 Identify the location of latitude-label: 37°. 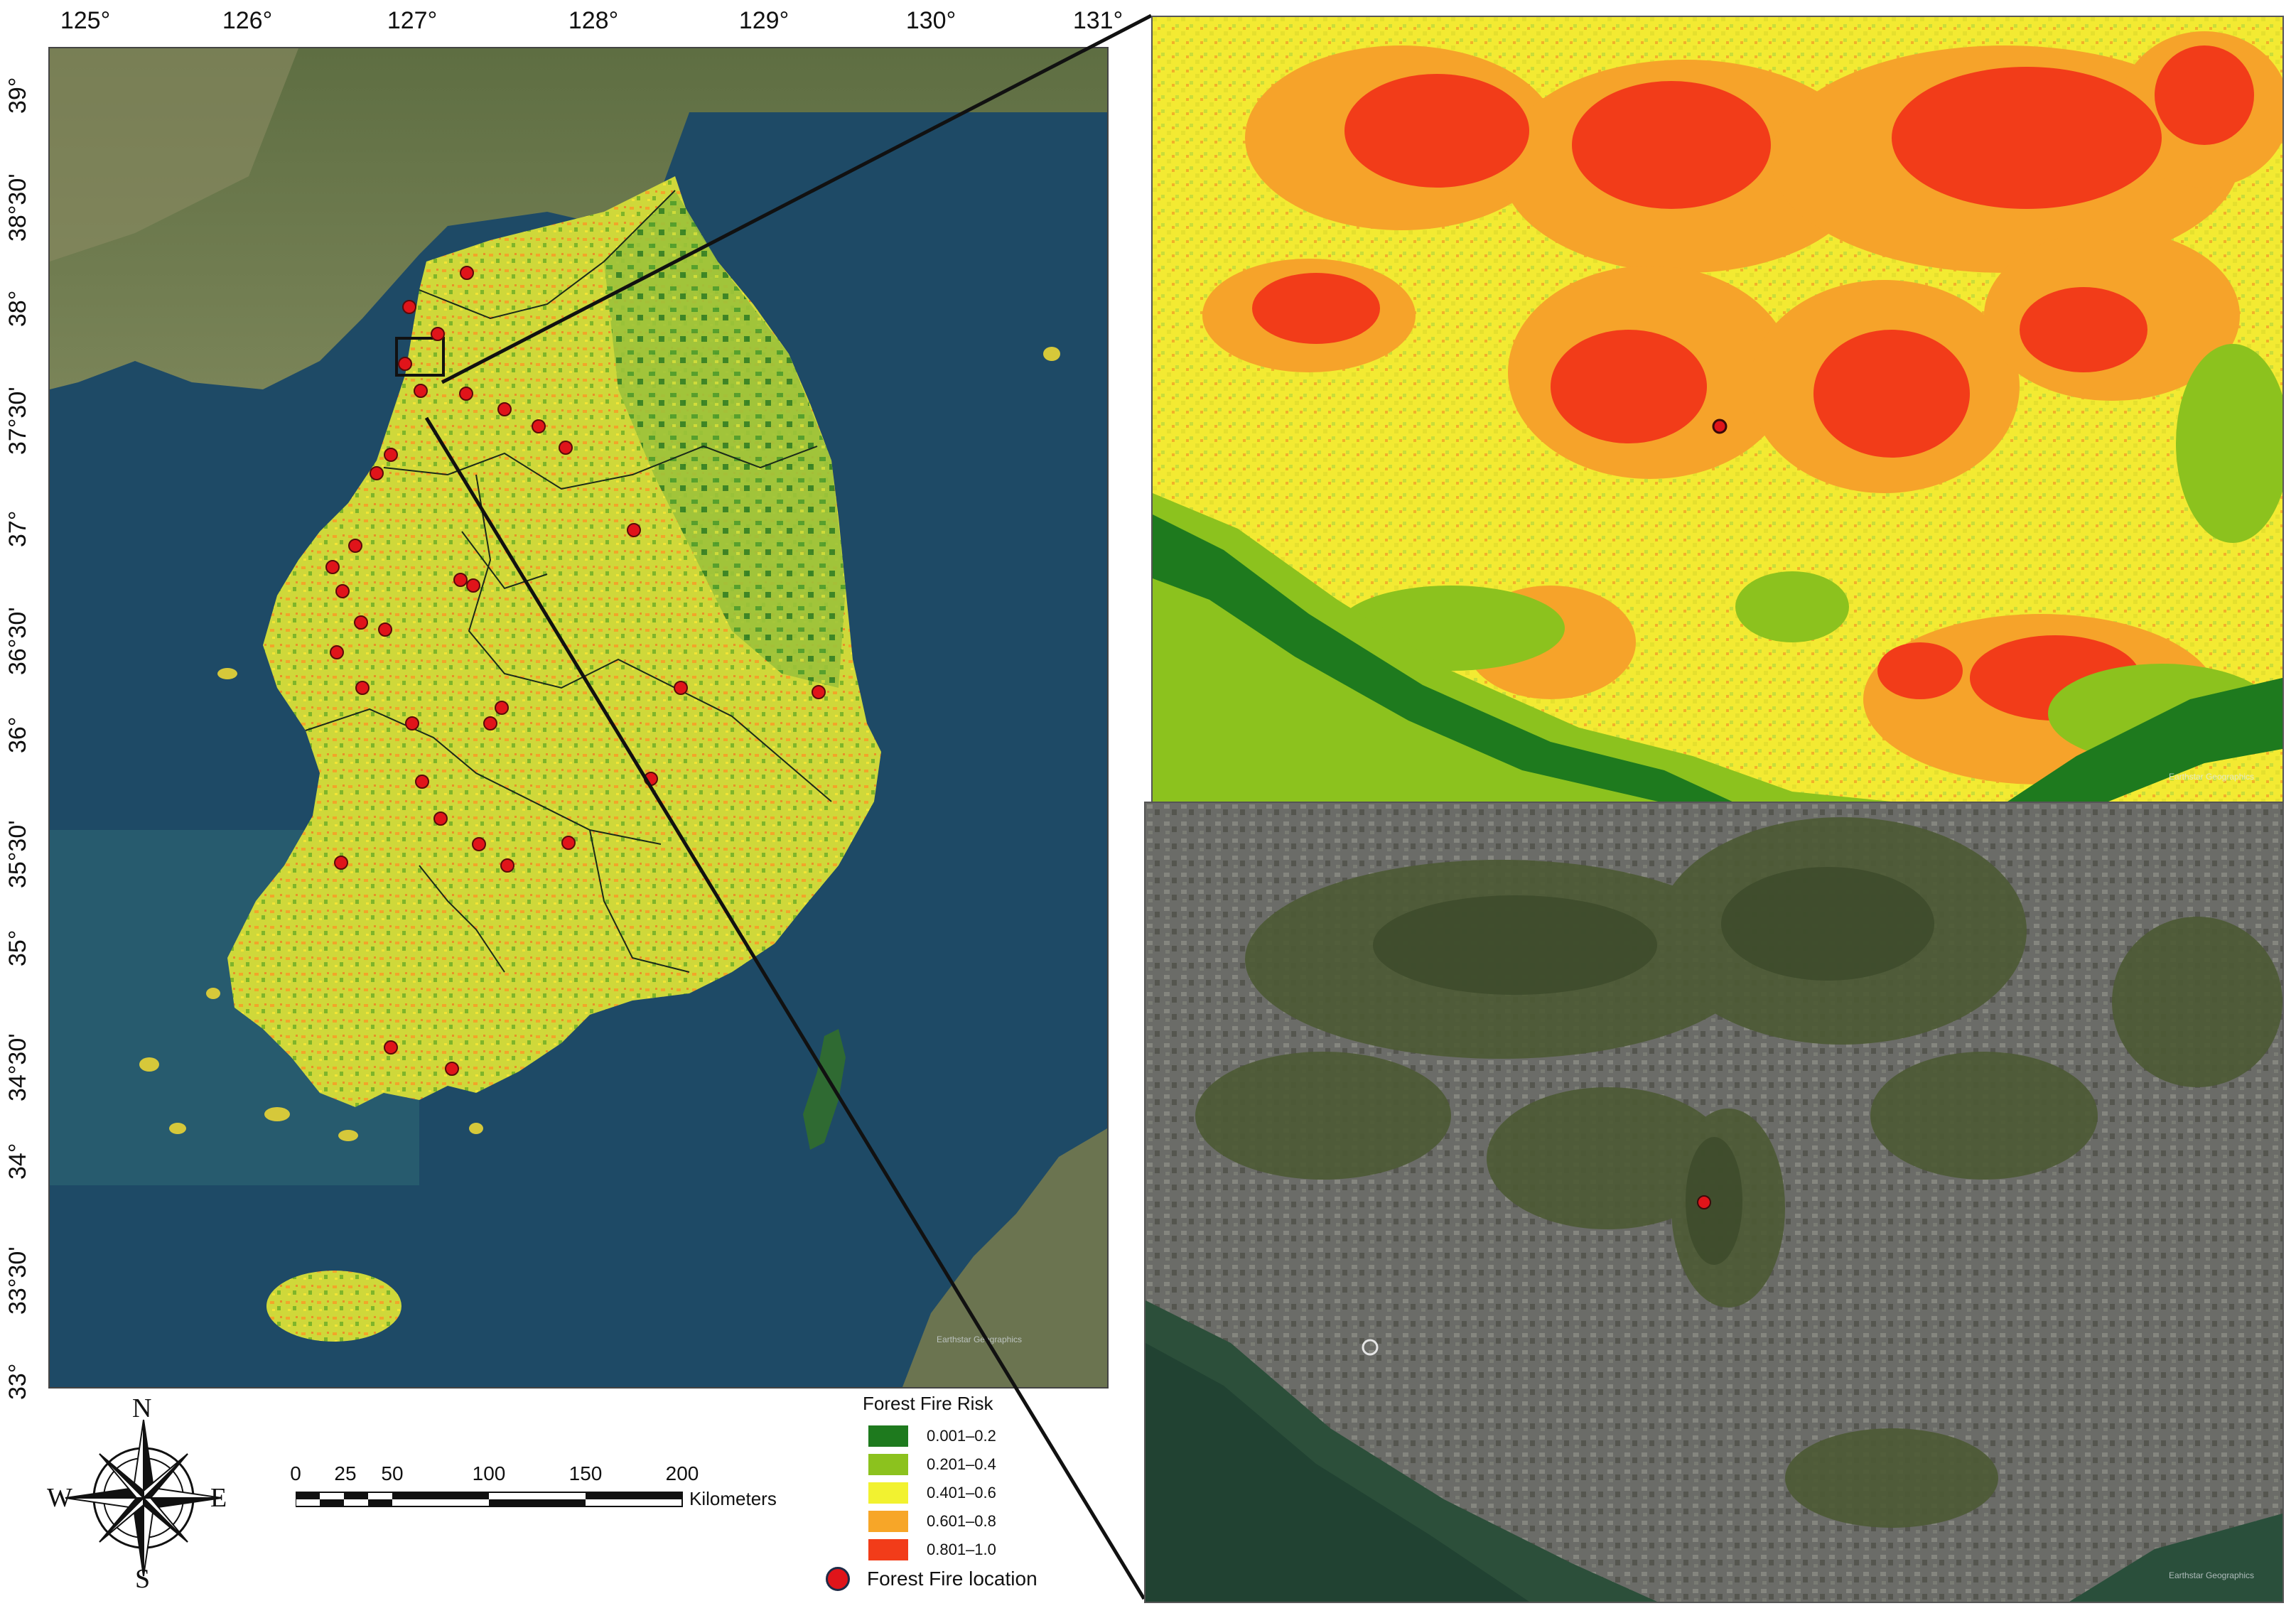
(17, 528).